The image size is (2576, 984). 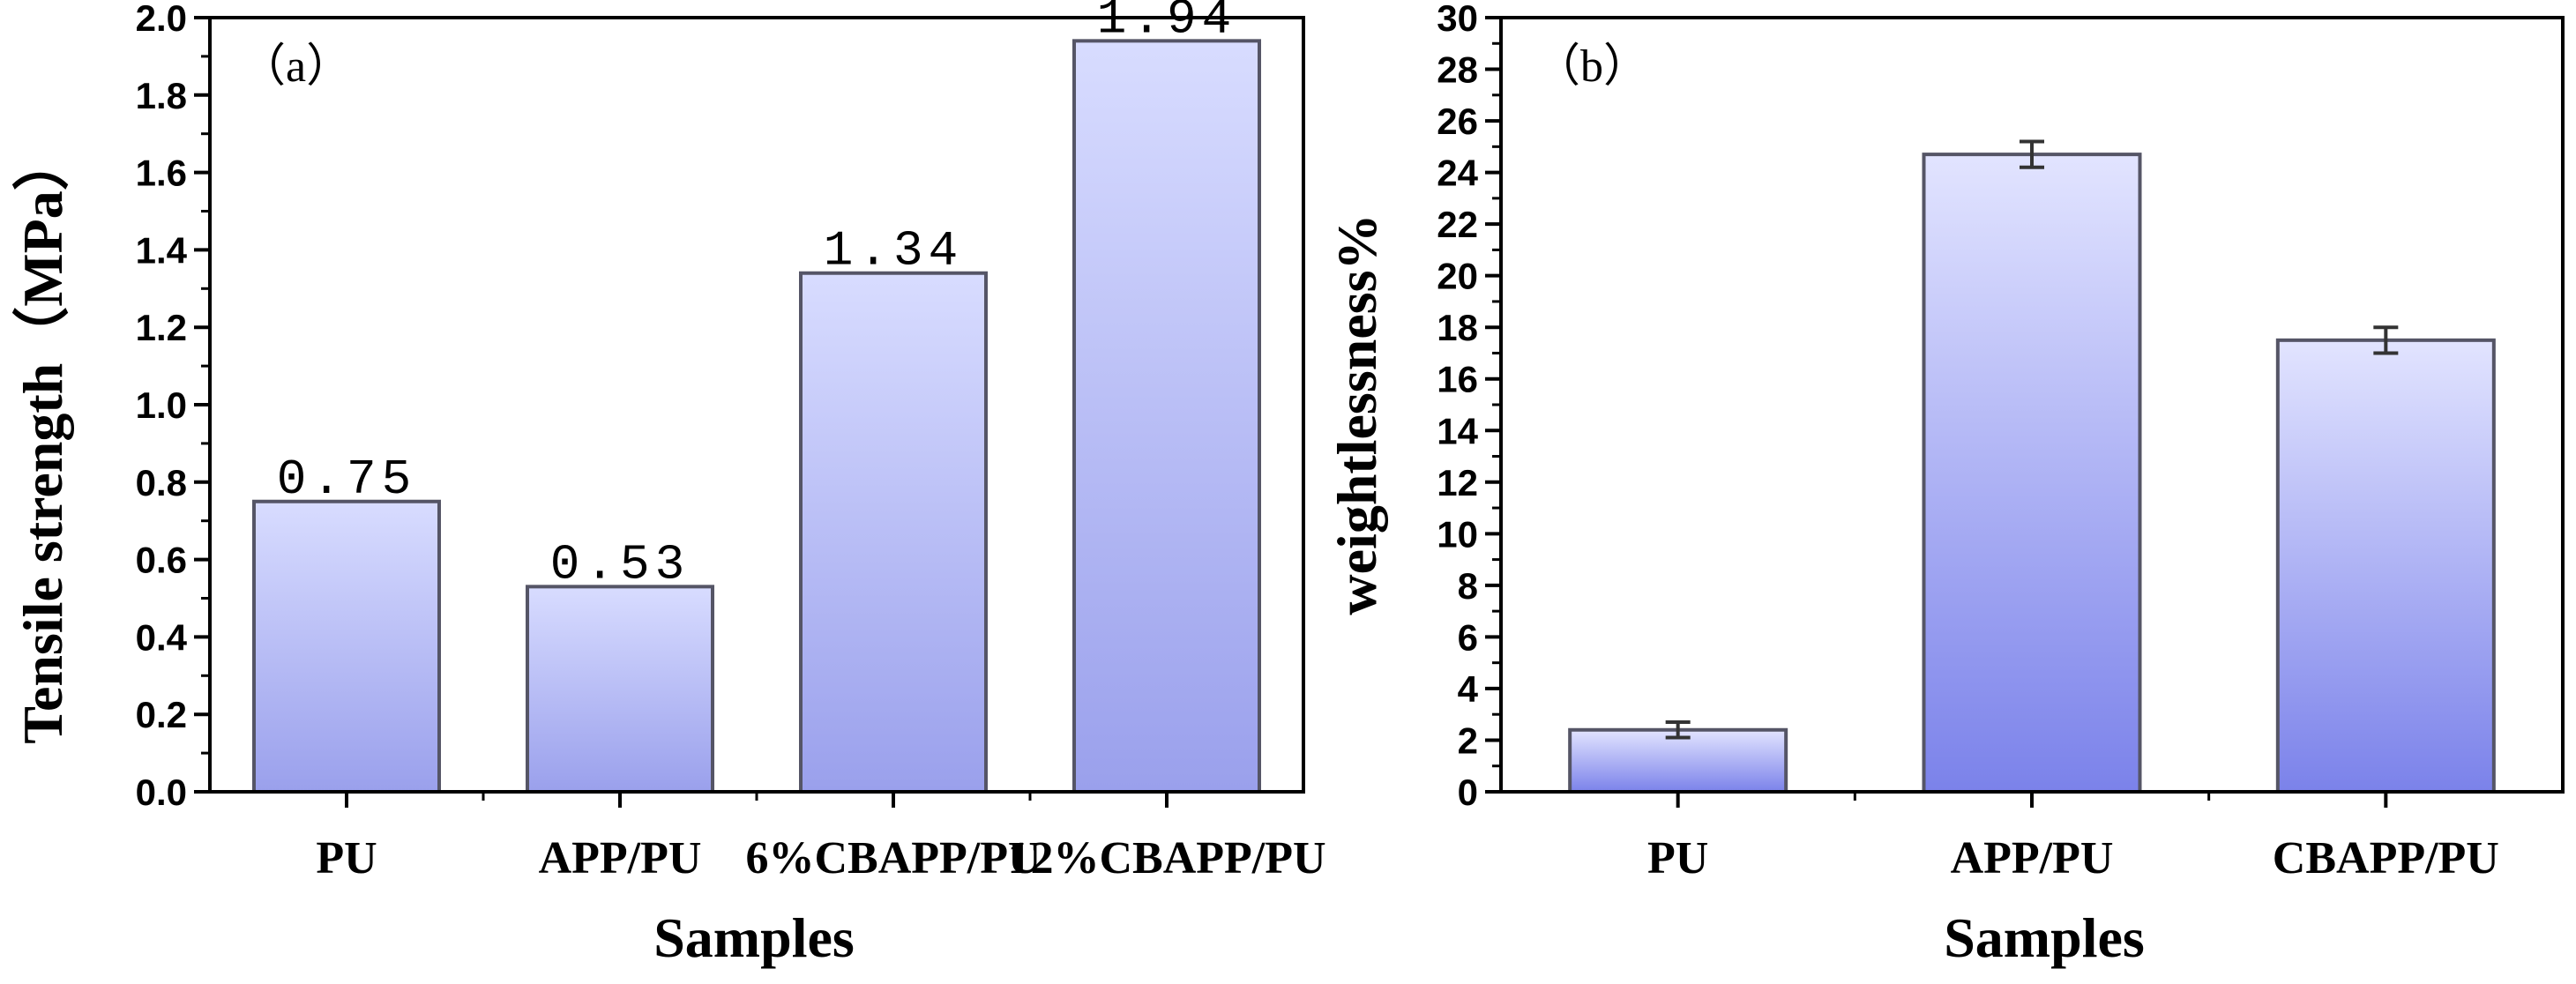 I want to click on y-axis-title-a: Tensile strength（MPa）, so click(x=42, y=439).